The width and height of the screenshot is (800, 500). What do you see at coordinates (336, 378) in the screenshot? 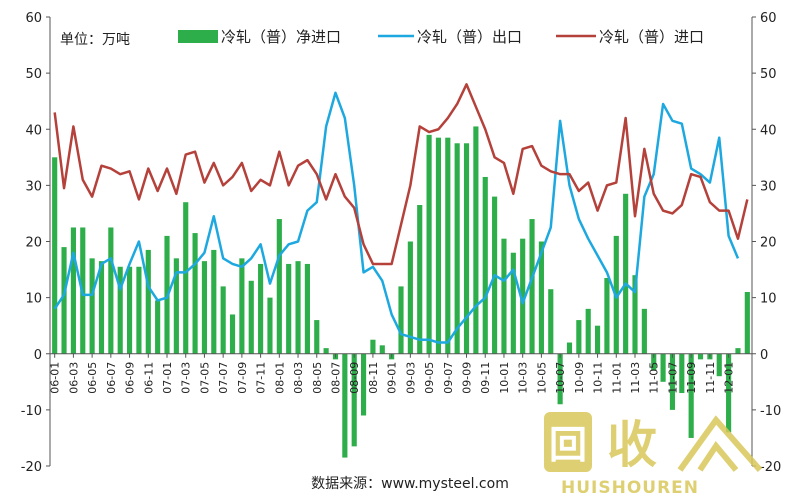
I see `x-tick-label: 08-07` at bounding box center [336, 378].